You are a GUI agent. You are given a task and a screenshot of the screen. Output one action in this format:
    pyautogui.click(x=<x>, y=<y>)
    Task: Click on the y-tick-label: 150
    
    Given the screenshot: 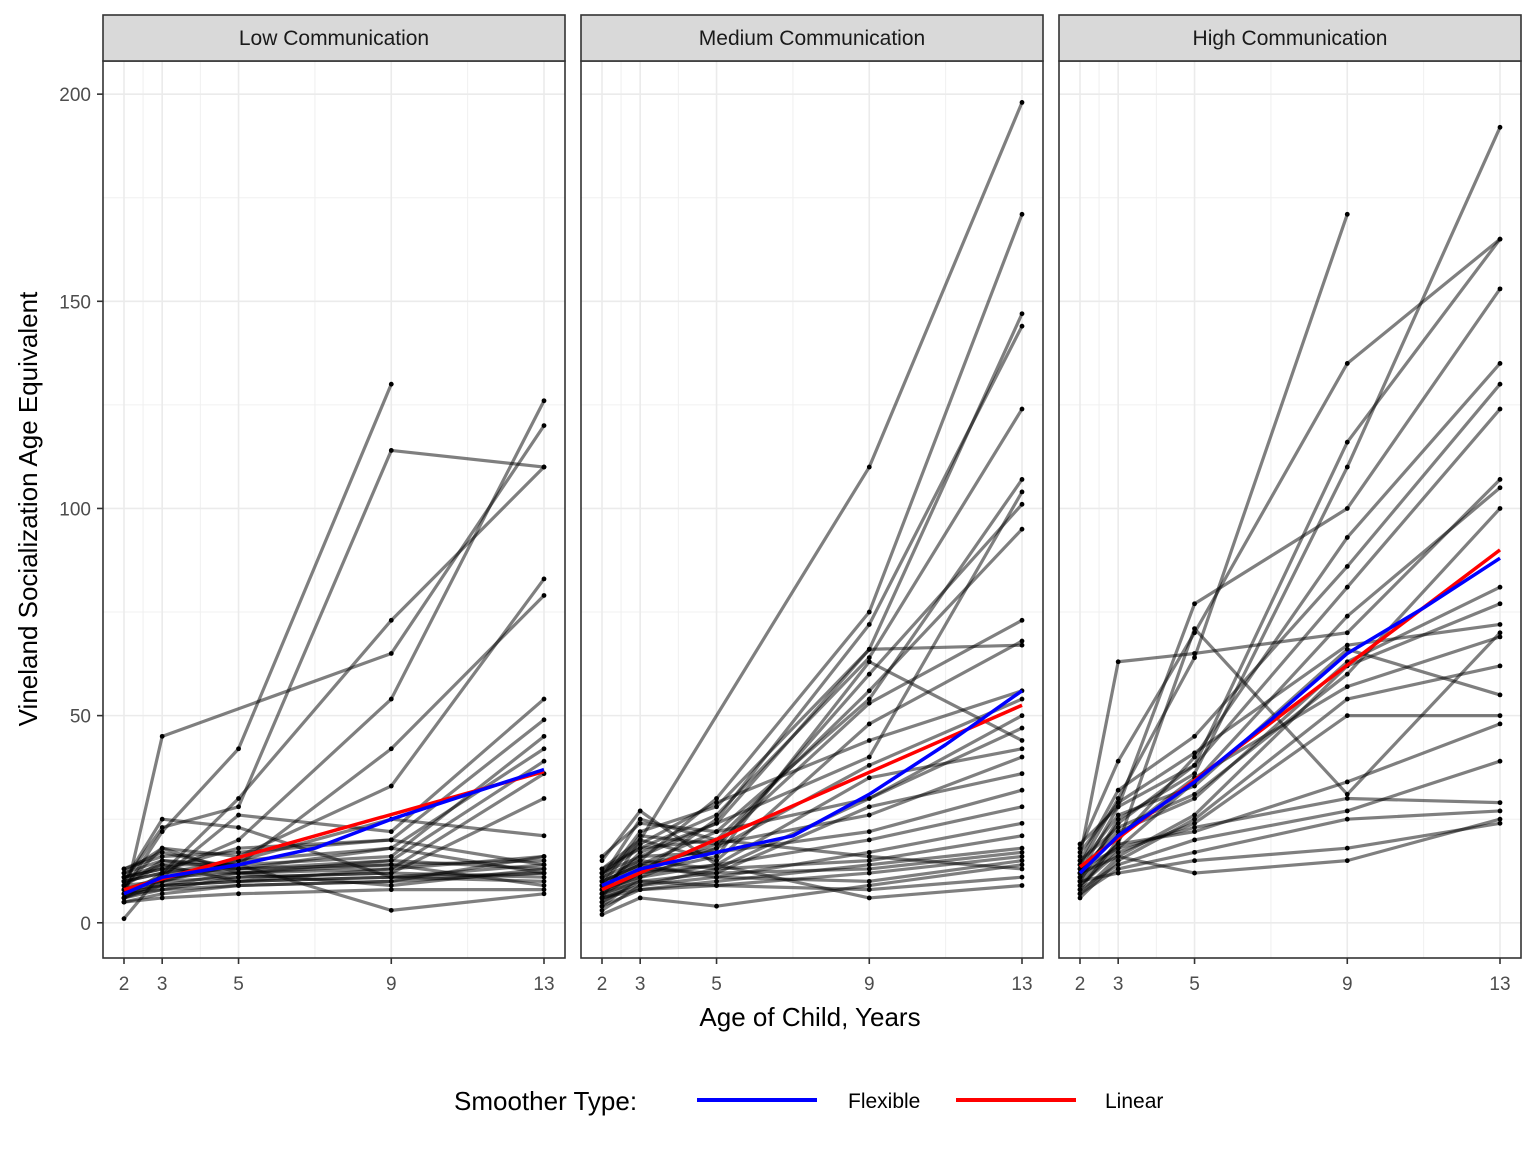 What is the action you would take?
    pyautogui.click(x=75, y=302)
    